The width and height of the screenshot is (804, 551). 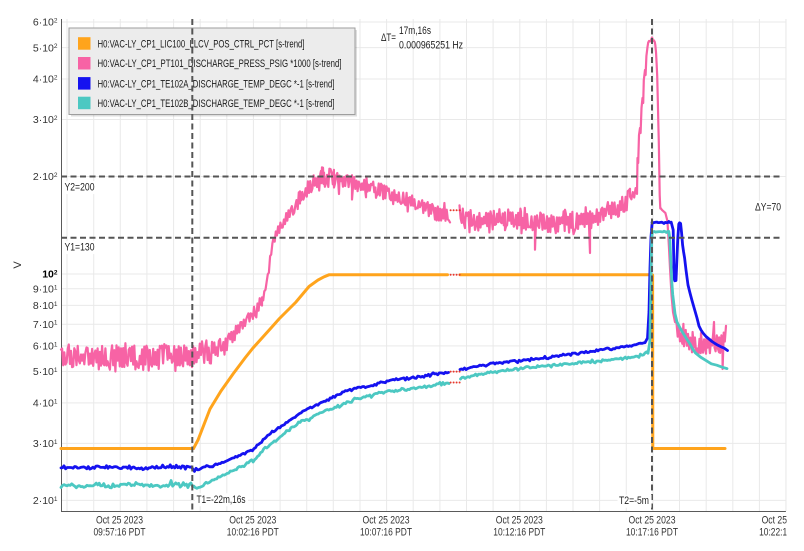 I want to click on svg-text: 5·102, so click(x=45, y=48).